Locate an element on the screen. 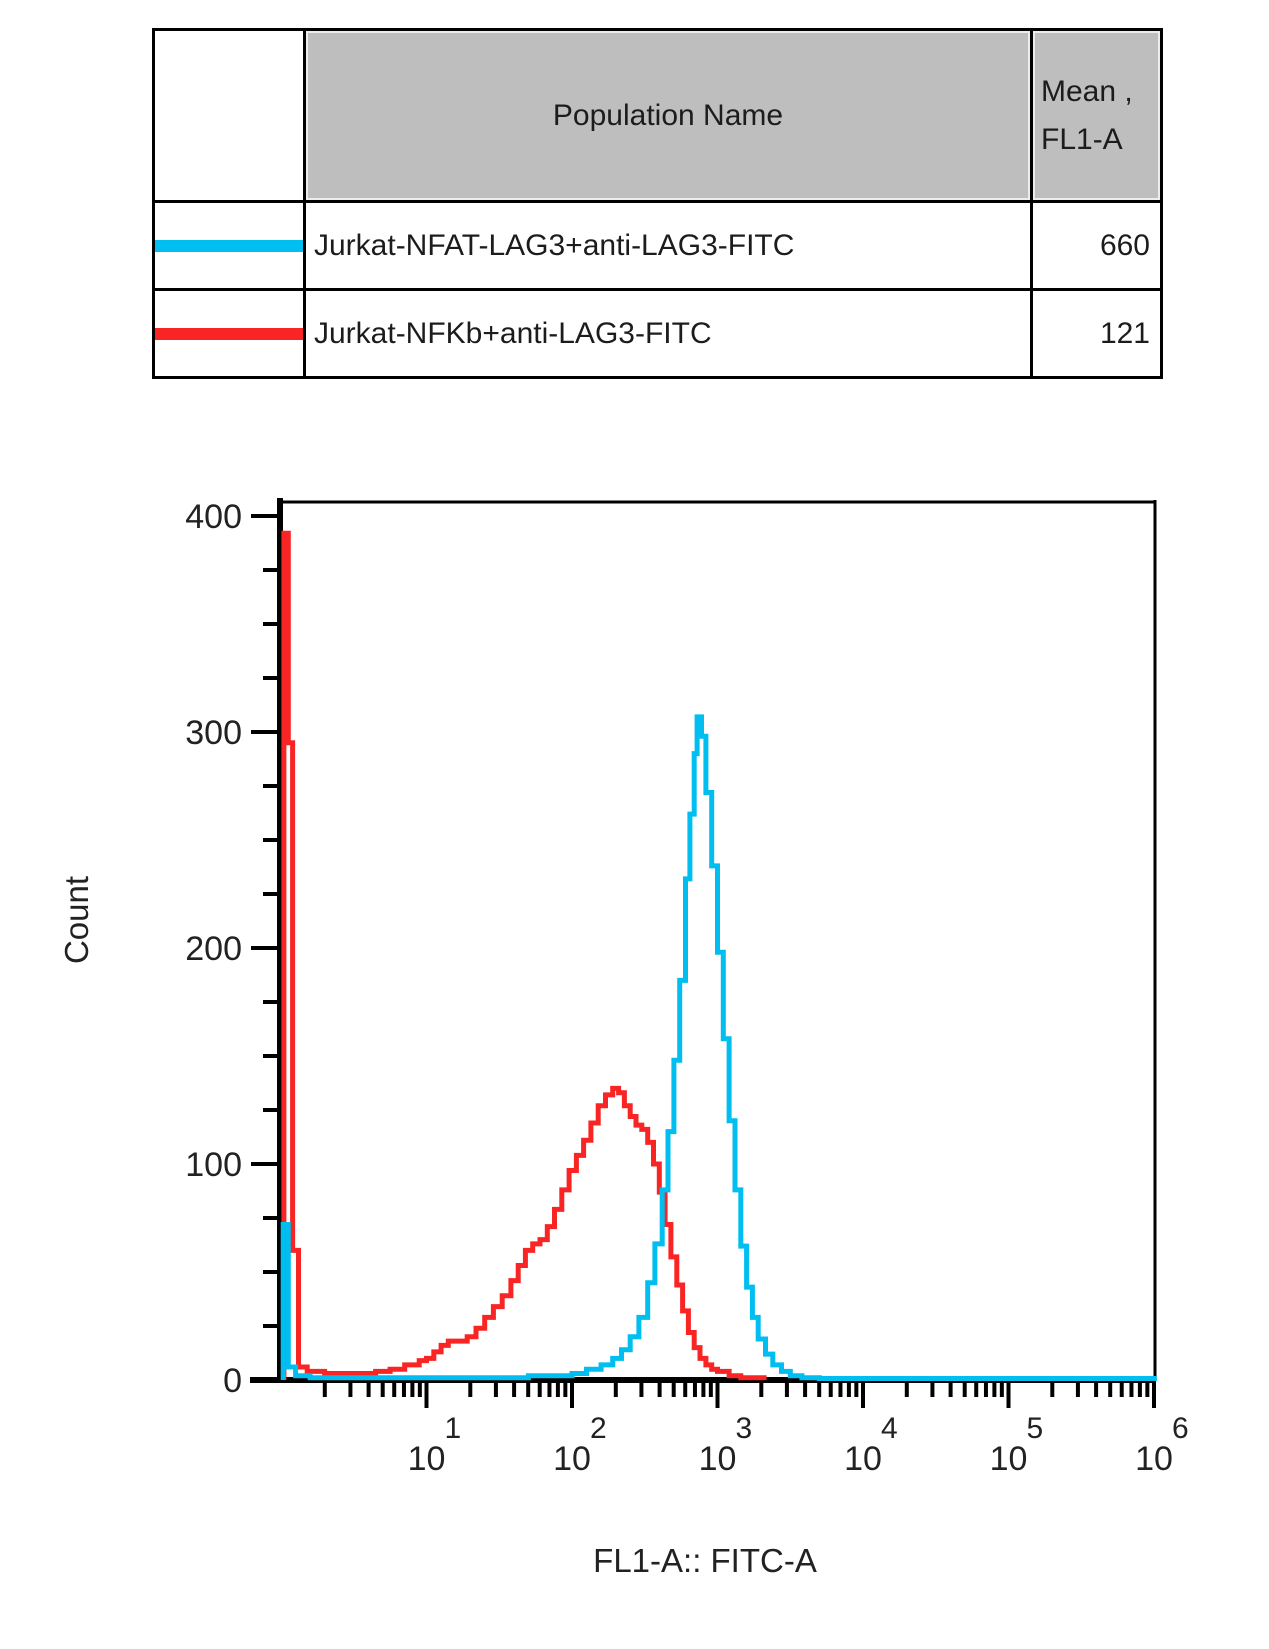  nfat-population-label: Jurkat-NFAT-LAG3+anti-LAG3-FITC is located at coordinates (554, 245).